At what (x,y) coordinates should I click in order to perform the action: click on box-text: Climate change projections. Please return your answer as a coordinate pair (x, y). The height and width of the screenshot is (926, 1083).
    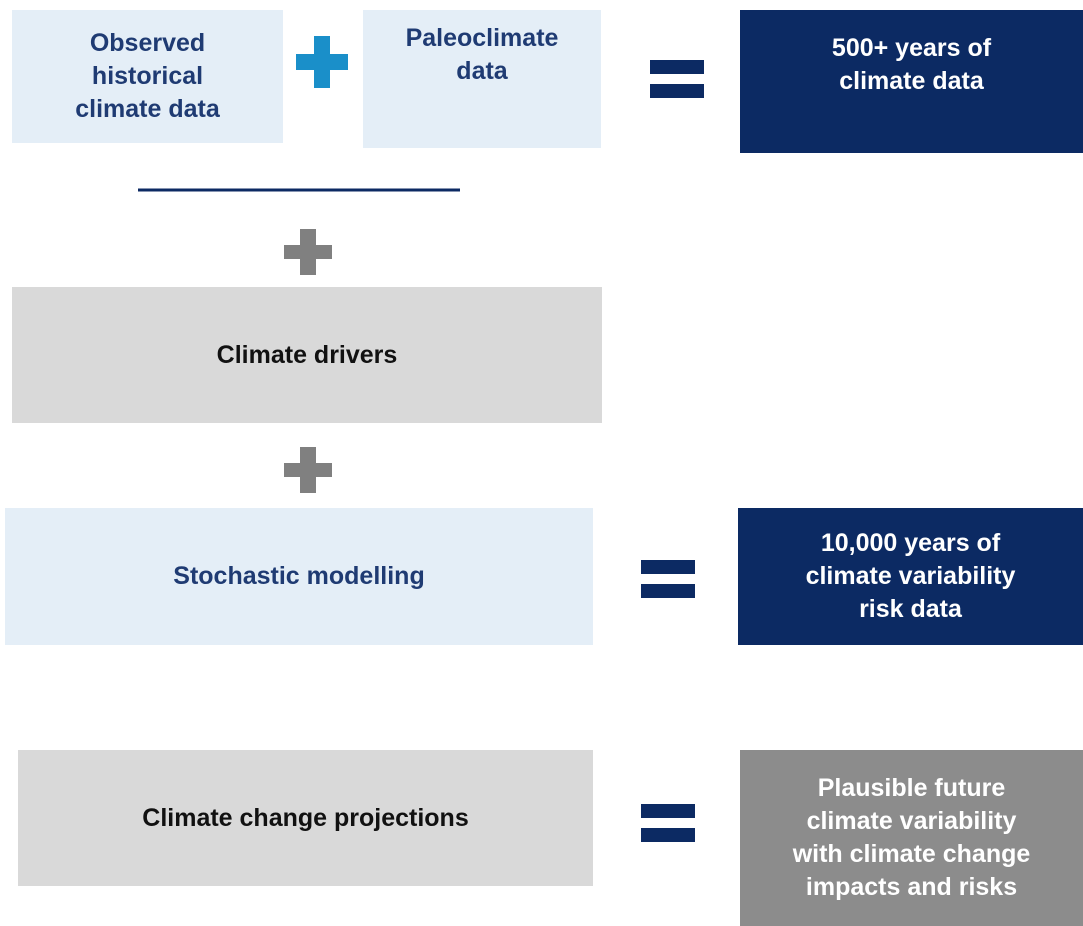
    Looking at the image, I should click on (305, 817).